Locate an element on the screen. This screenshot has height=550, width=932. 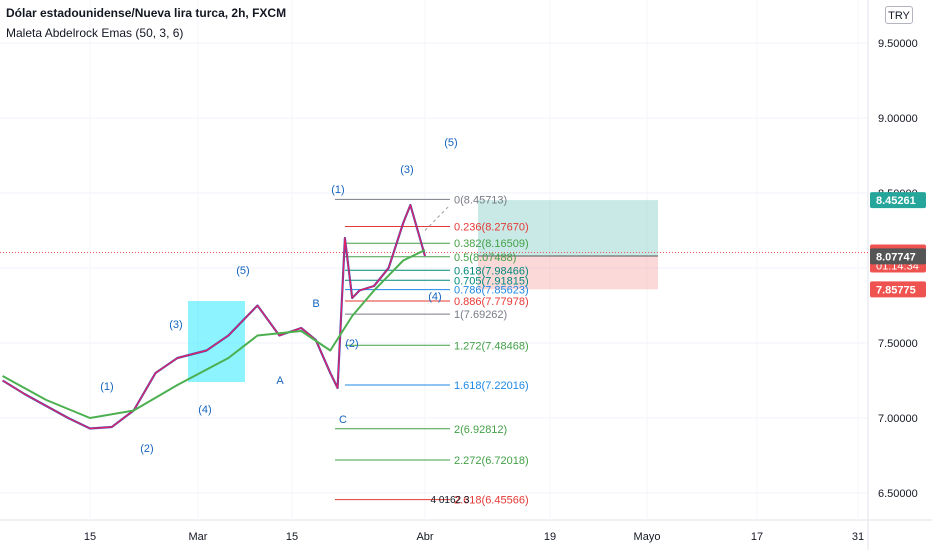
wave-label: C is located at coordinates (343, 420).